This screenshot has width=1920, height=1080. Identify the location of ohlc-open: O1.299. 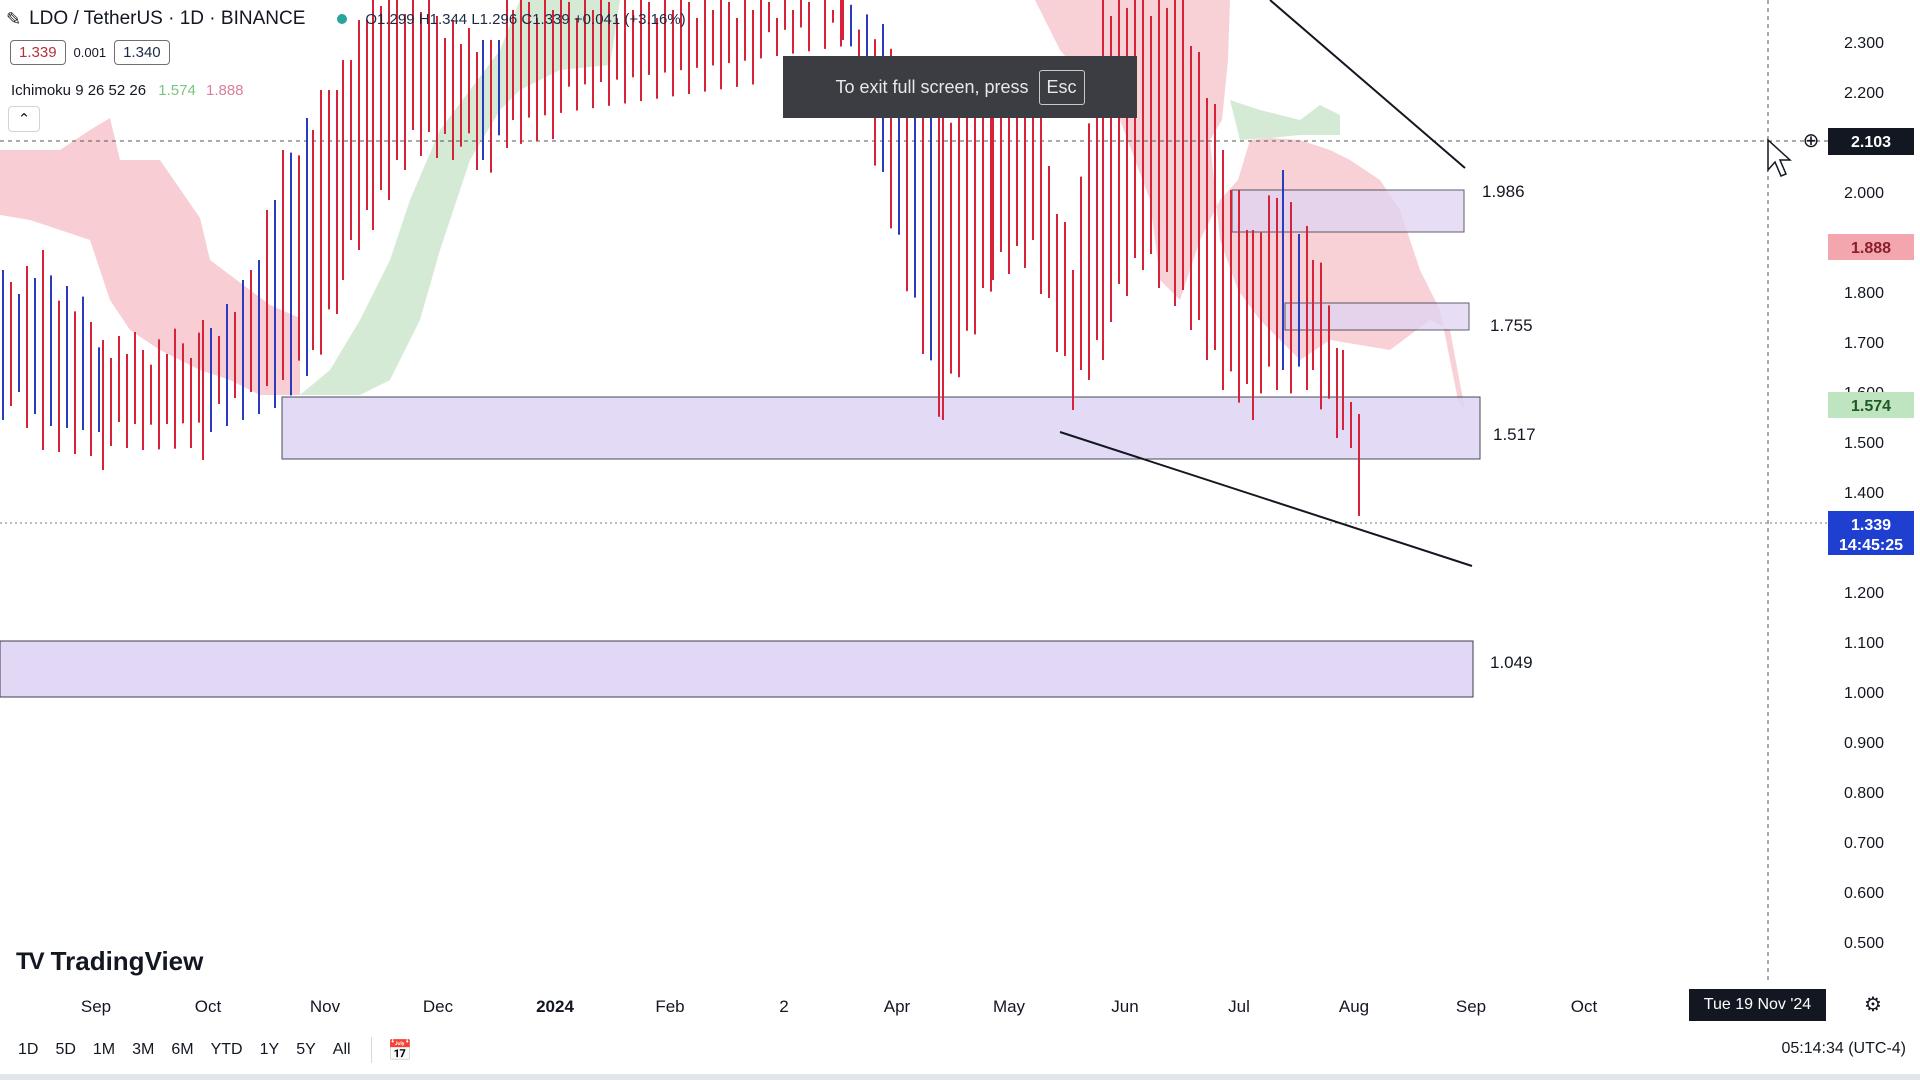
(390, 19).